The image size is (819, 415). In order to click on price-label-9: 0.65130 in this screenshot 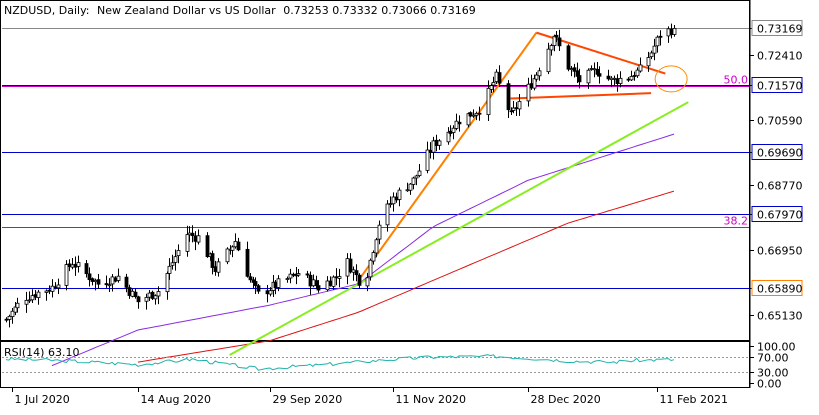, I will do `click(780, 316)`.